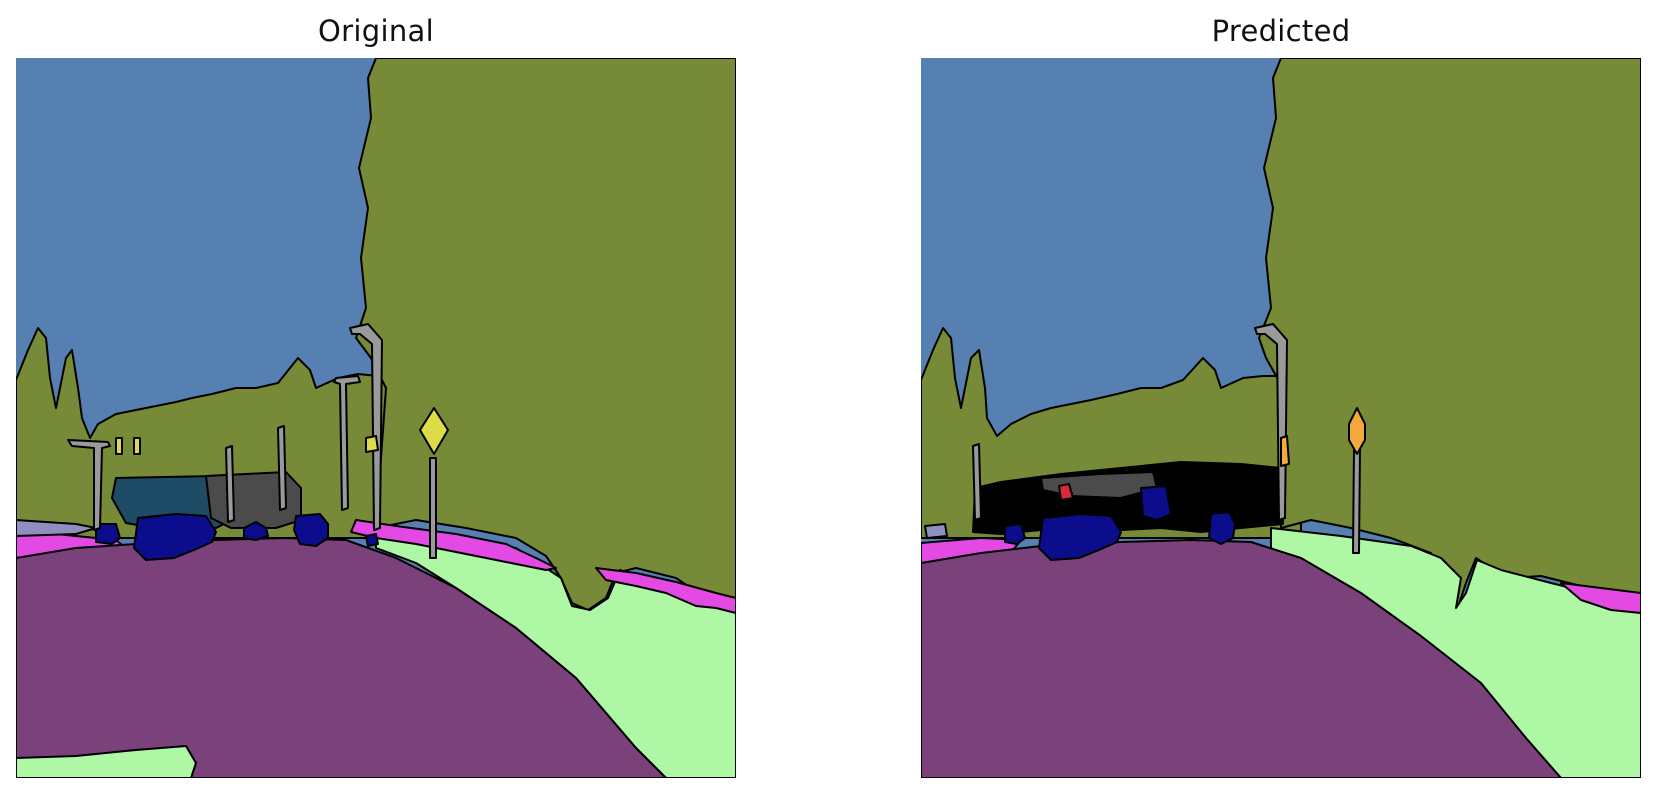 The width and height of the screenshot is (1654, 790). Describe the element at coordinates (247, 445) in the screenshot. I see `traffic-light-region` at that location.